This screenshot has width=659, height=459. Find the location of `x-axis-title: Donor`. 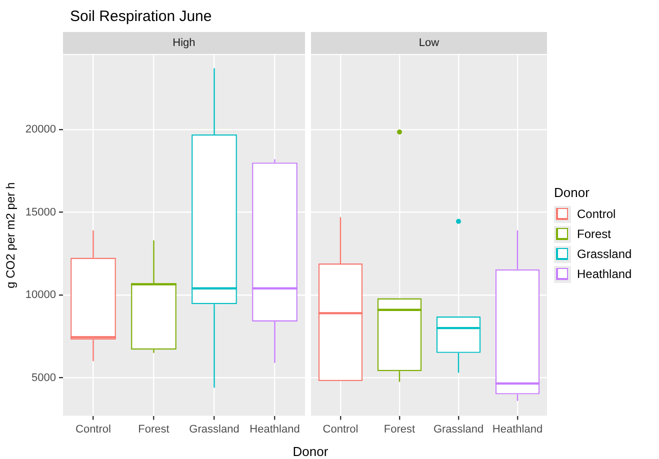

x-axis-title: Donor is located at coordinates (311, 451).